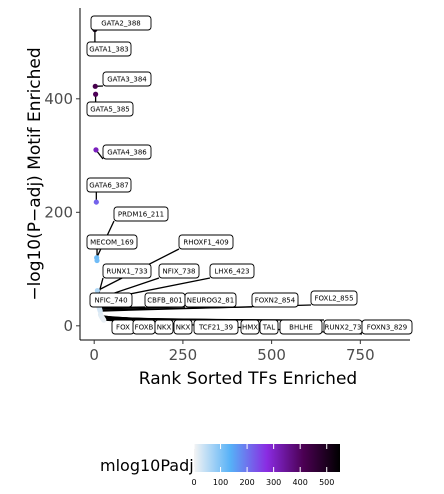 This screenshot has height=494, width=444. I want to click on point-label: TCF21_39, so click(216, 327).